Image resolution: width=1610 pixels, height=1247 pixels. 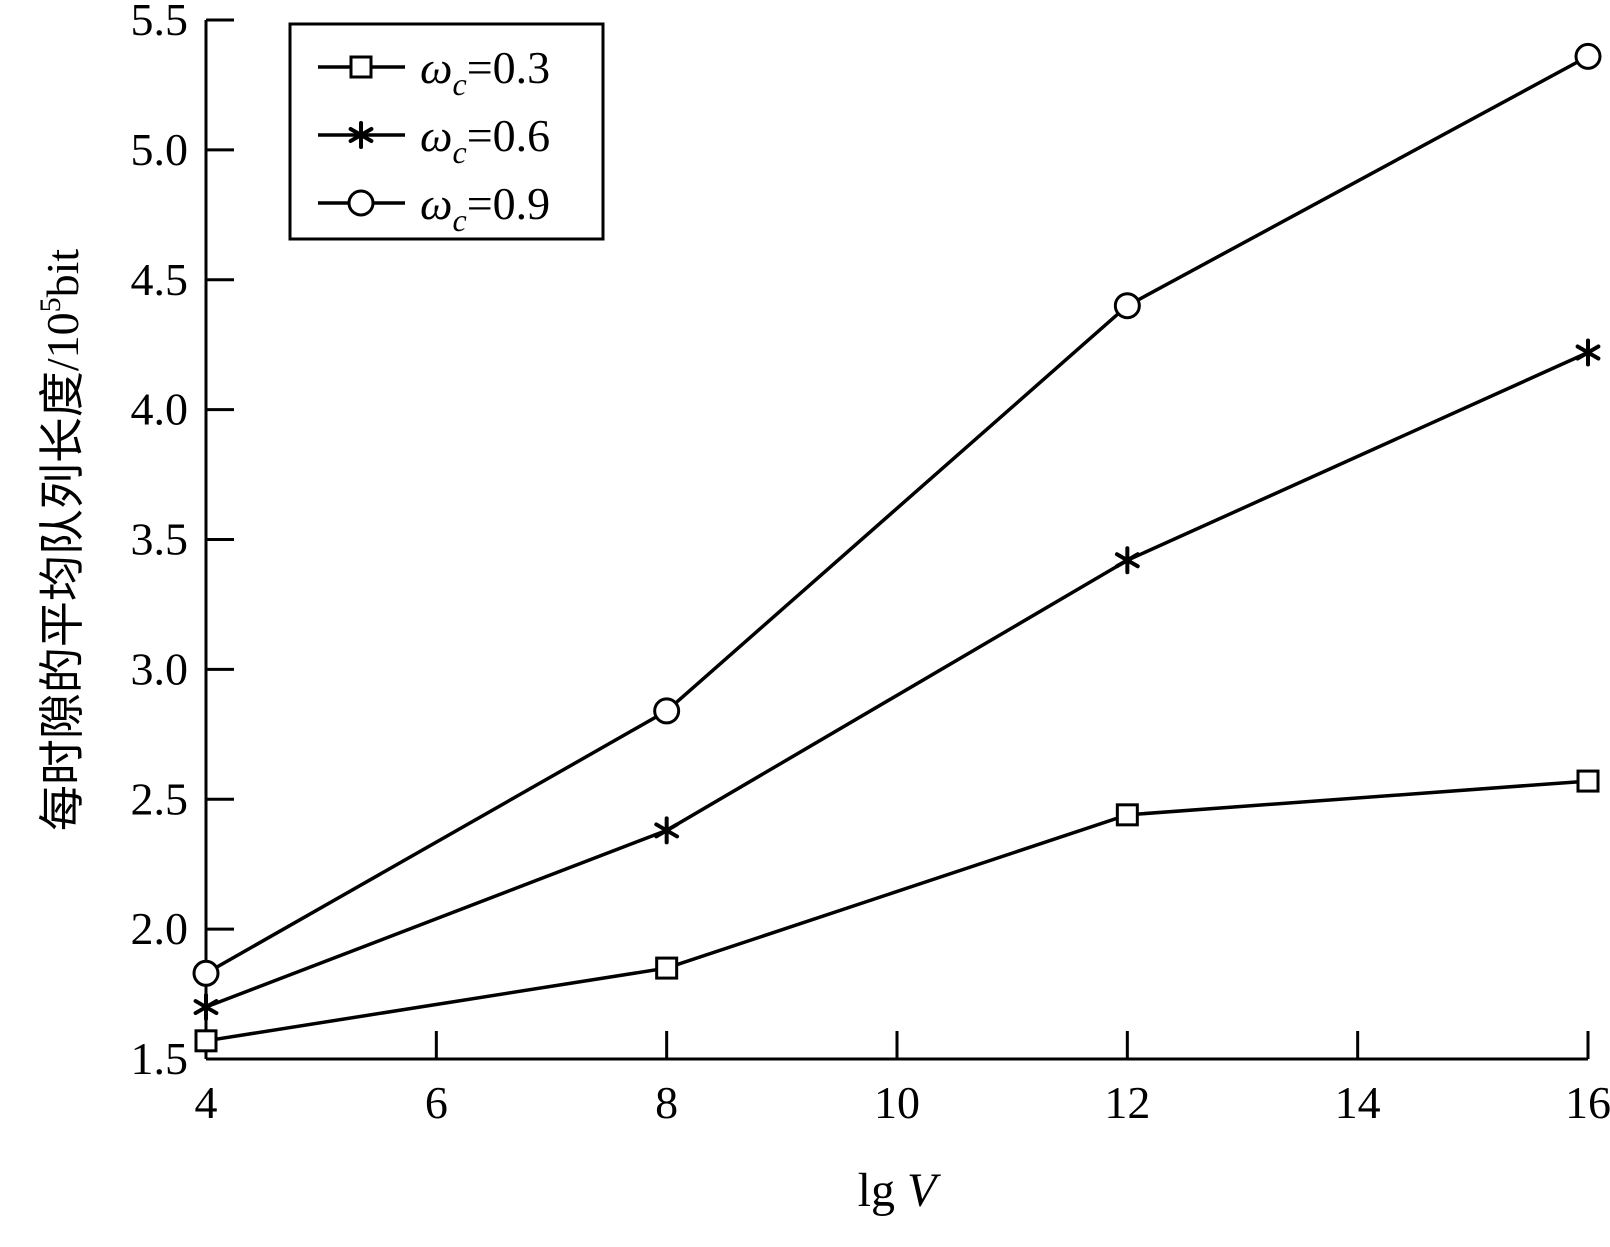 I want to click on legend: ωc=0.3ωc=0.6ωc=0.9, so click(x=446, y=131).